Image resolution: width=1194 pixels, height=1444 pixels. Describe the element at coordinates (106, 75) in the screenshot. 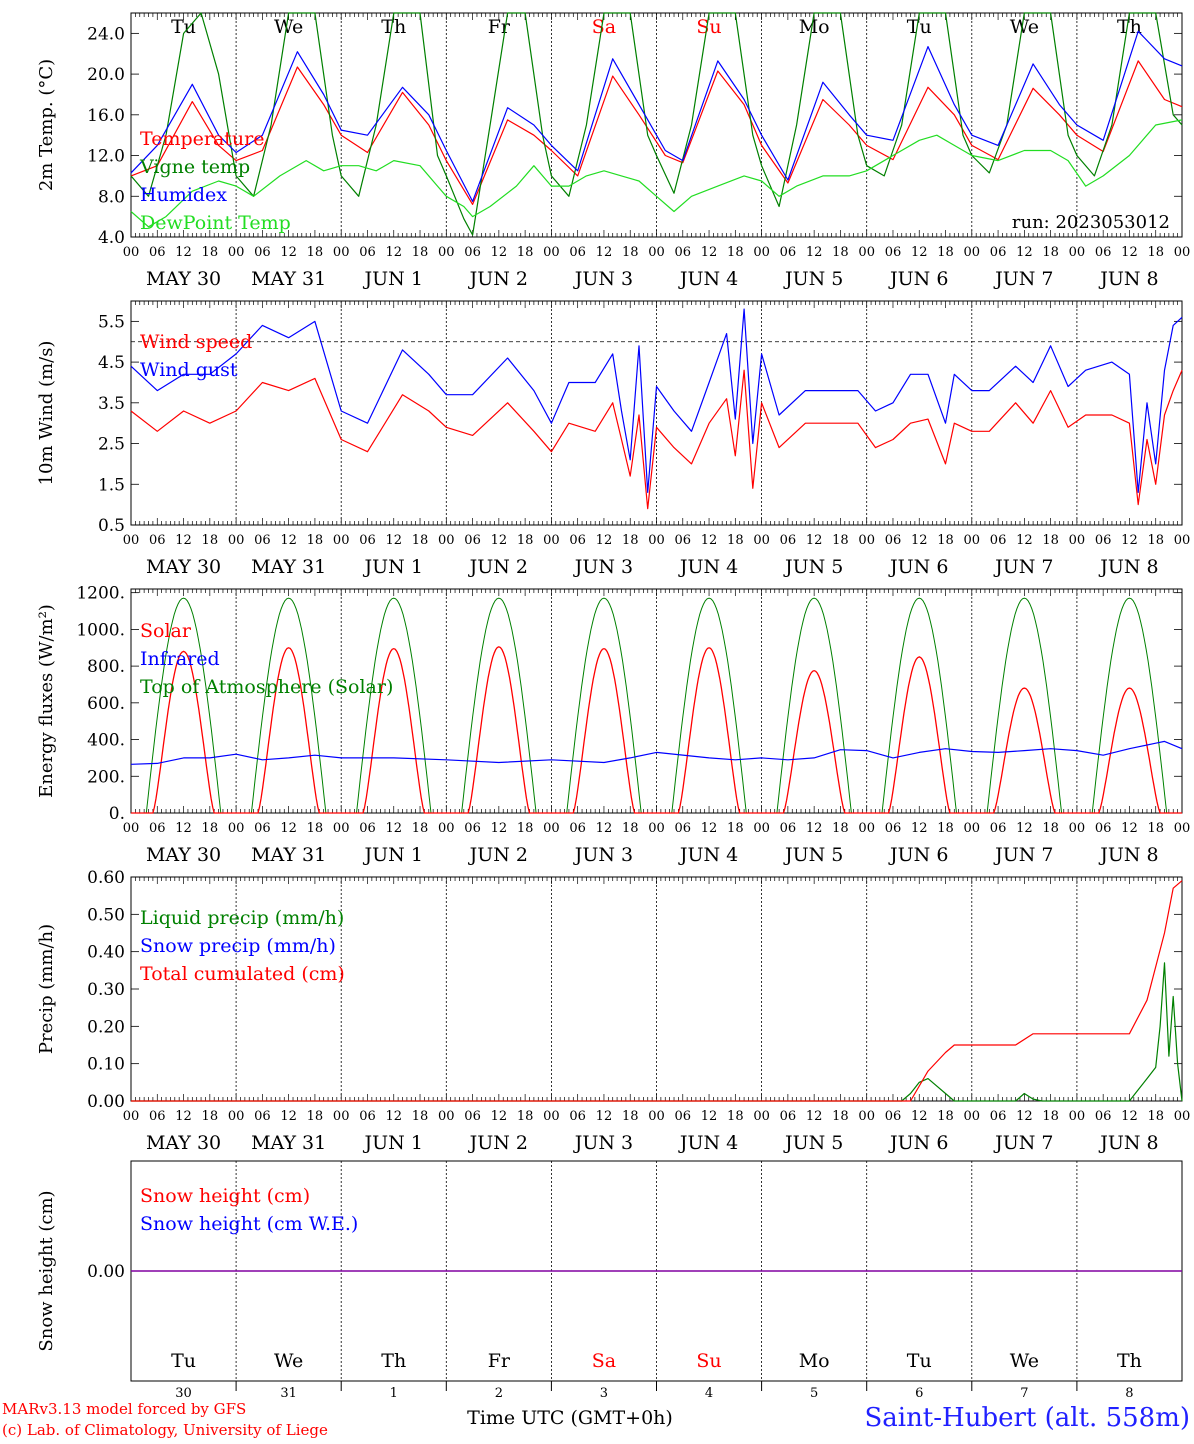

I see `y-tick-label: 20.0` at that location.